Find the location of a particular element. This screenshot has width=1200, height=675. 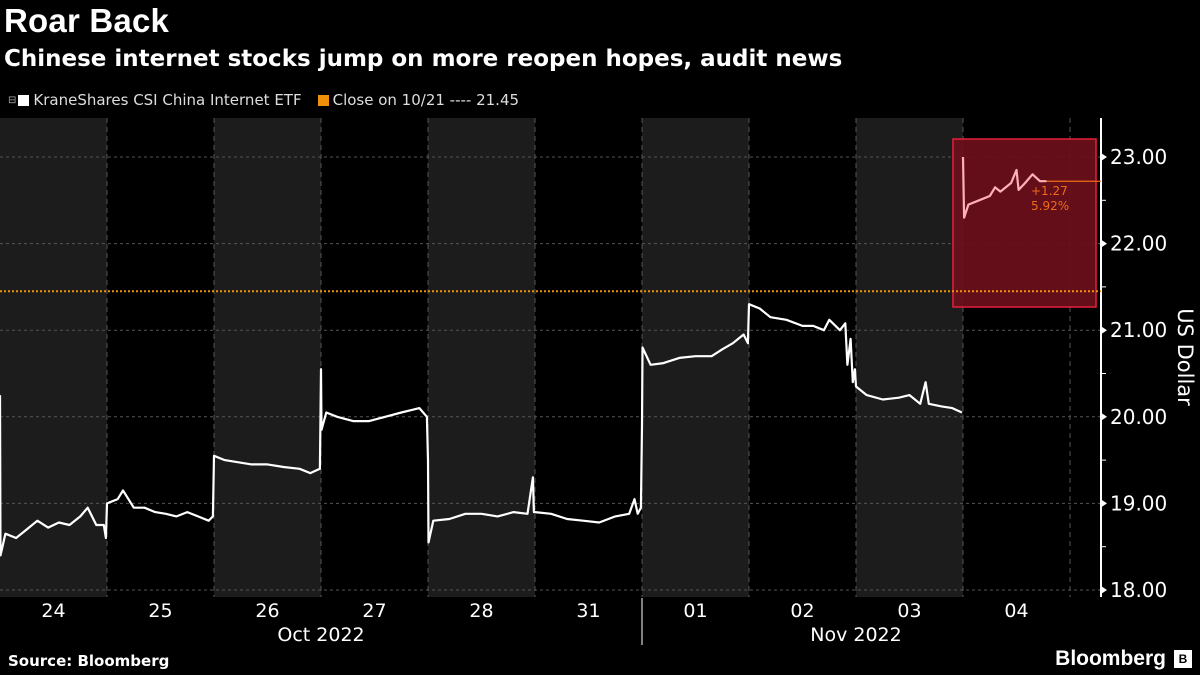

month-label: Oct 2022 is located at coordinates (320, 635).